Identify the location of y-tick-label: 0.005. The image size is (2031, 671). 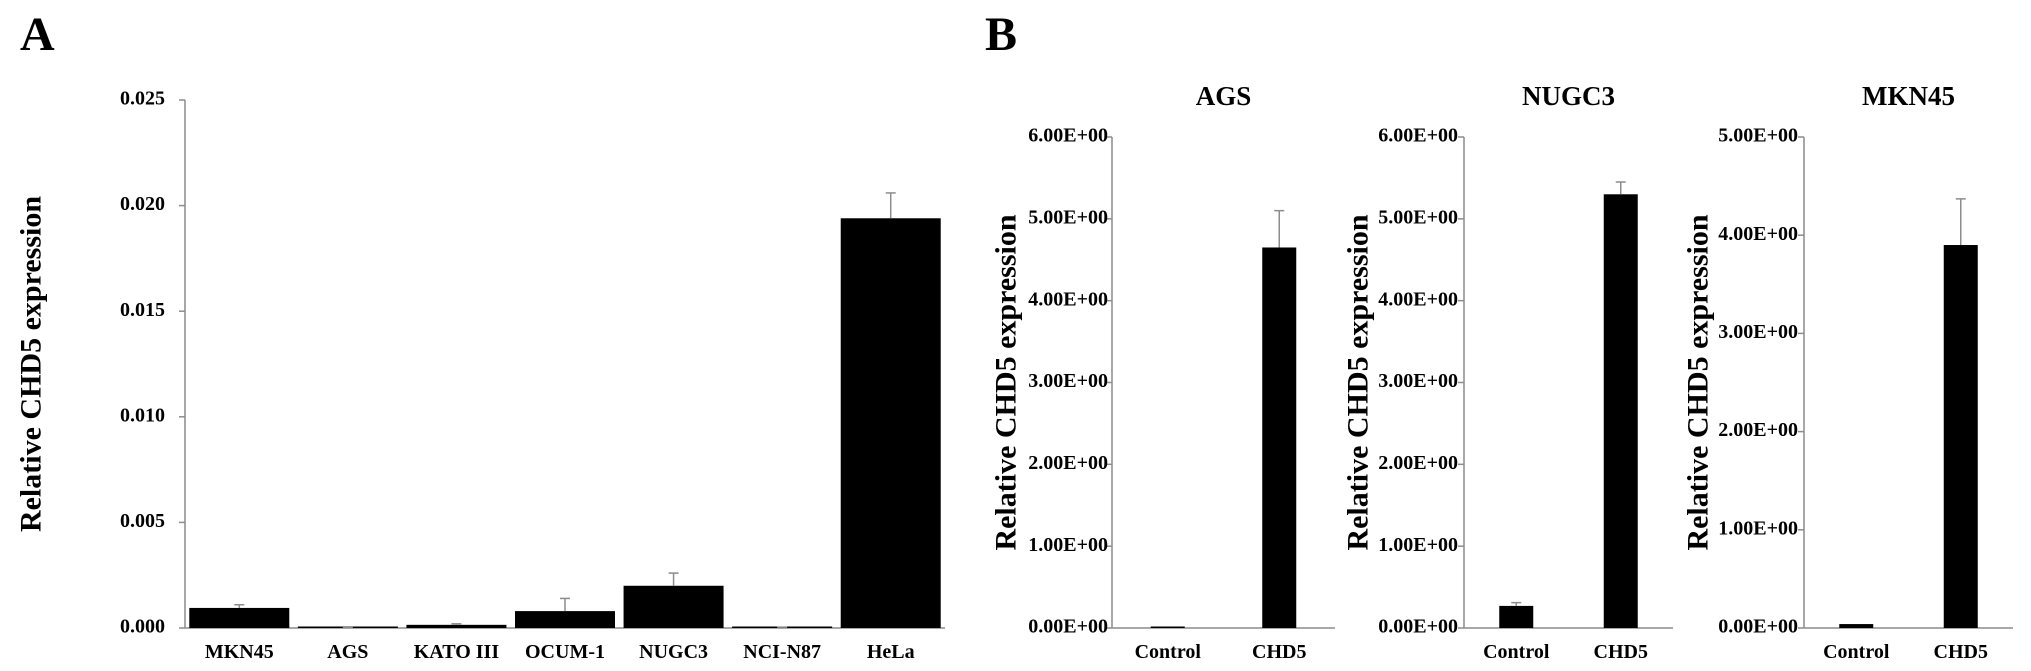
(142, 521).